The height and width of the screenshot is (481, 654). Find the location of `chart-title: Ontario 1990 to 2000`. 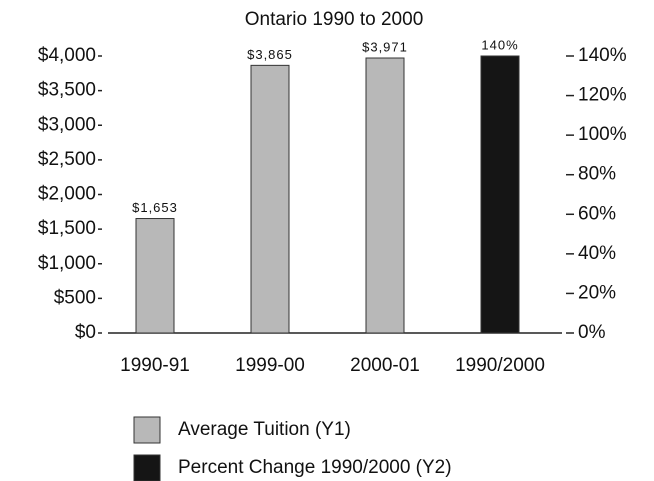

chart-title: Ontario 1990 to 2000 is located at coordinates (334, 19).